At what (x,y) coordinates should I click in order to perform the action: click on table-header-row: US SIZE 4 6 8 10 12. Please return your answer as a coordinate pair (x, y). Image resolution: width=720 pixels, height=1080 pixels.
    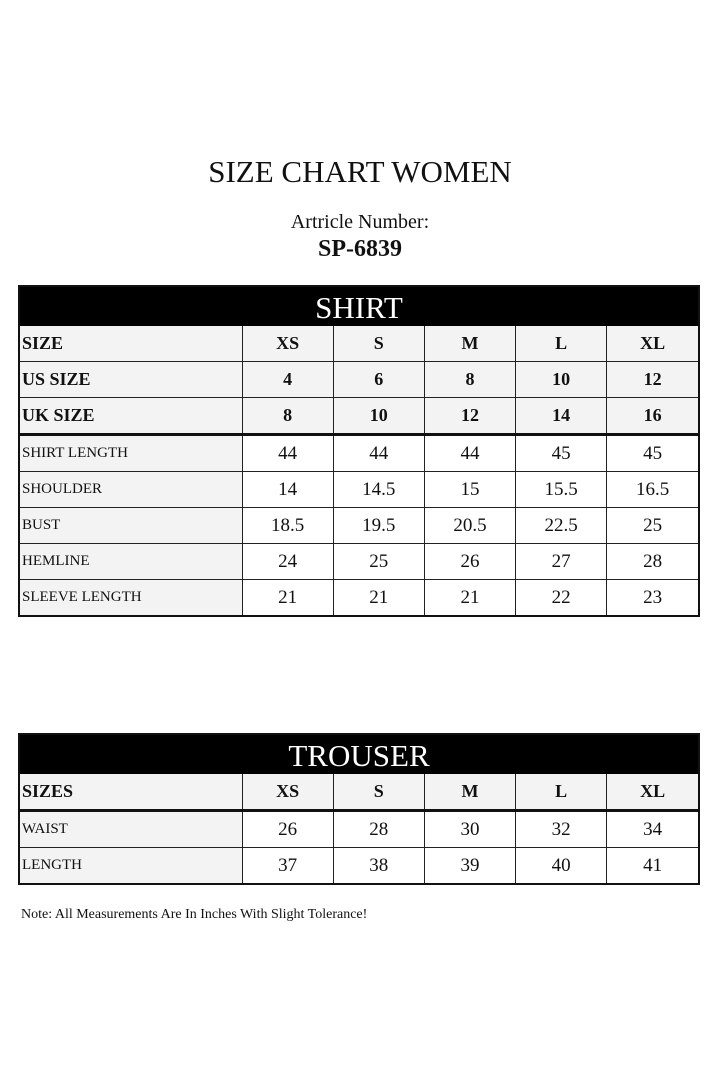
    Looking at the image, I should click on (359, 379).